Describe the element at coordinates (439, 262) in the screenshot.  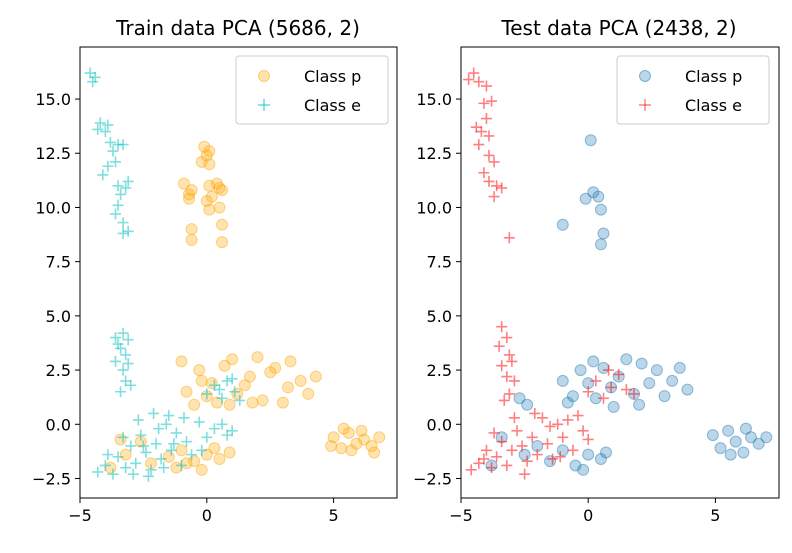
I see `y-tick-label: 7.5` at that location.